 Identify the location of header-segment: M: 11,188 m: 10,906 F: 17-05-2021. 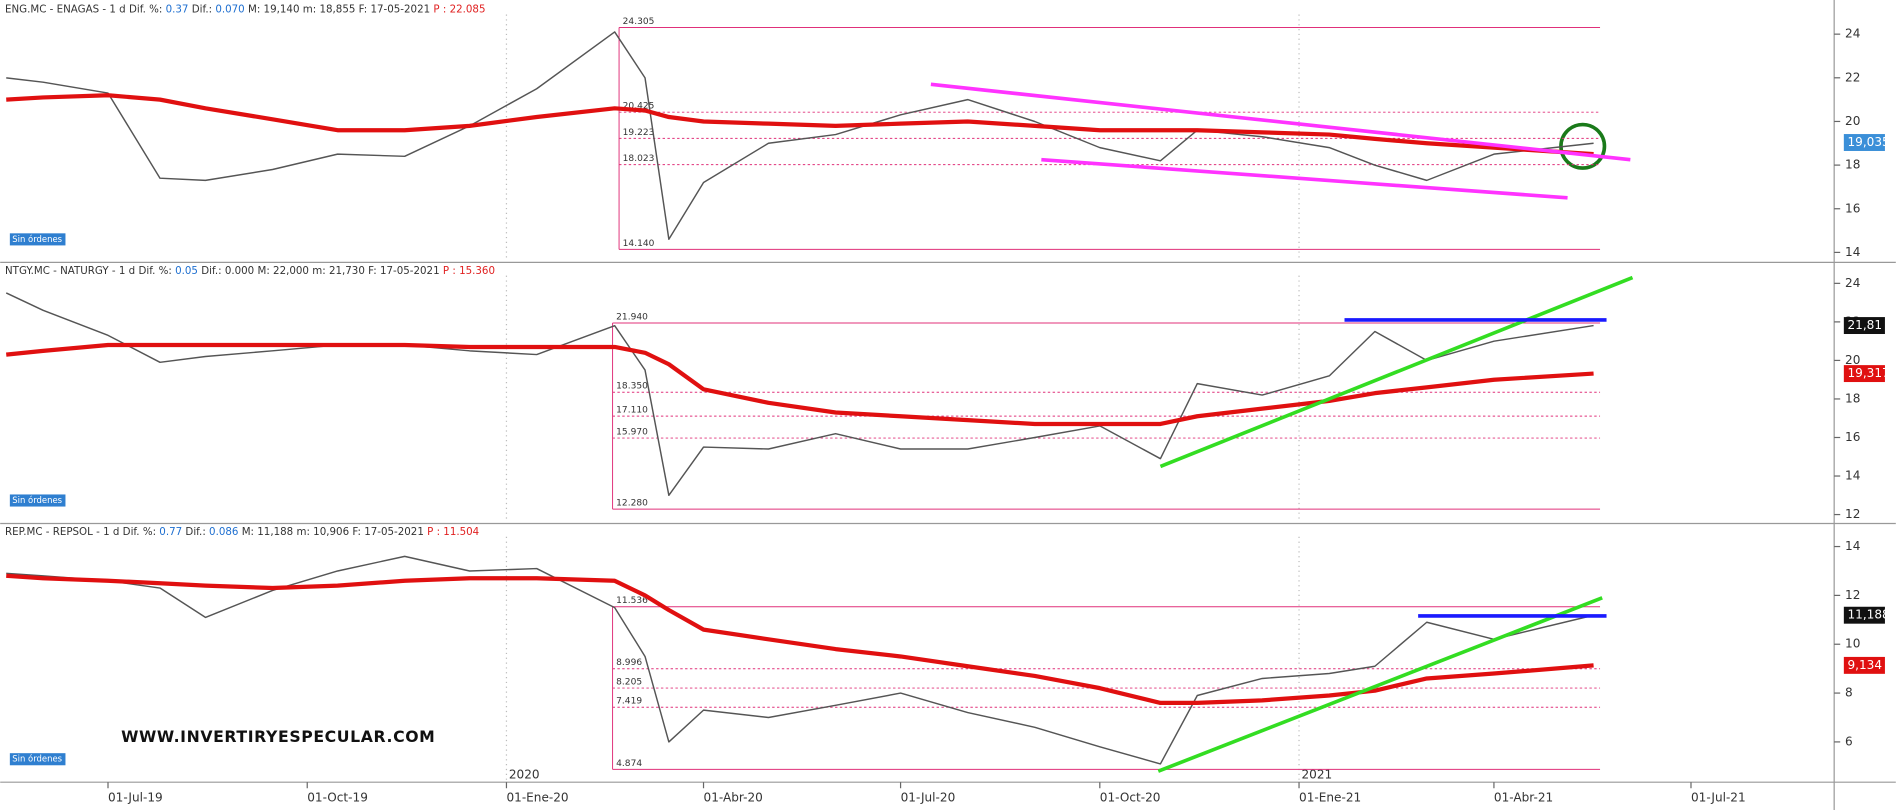
(332, 532).